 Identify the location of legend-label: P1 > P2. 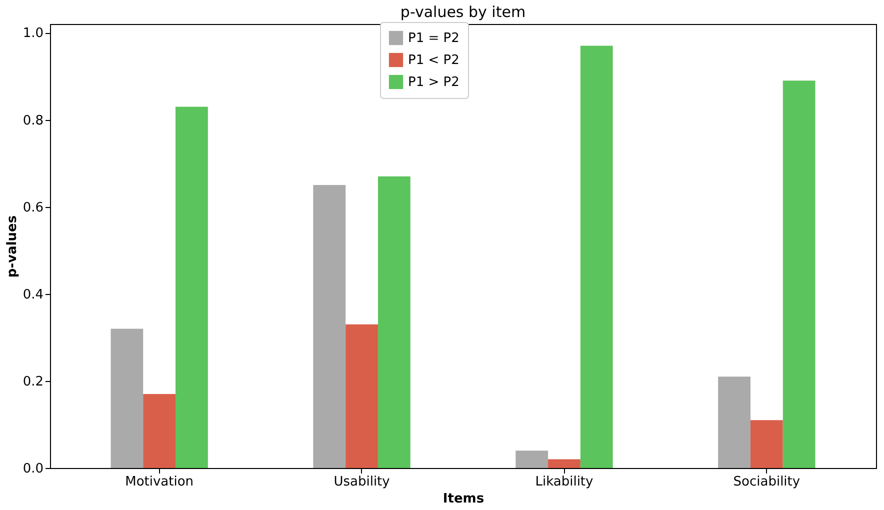
(434, 82).